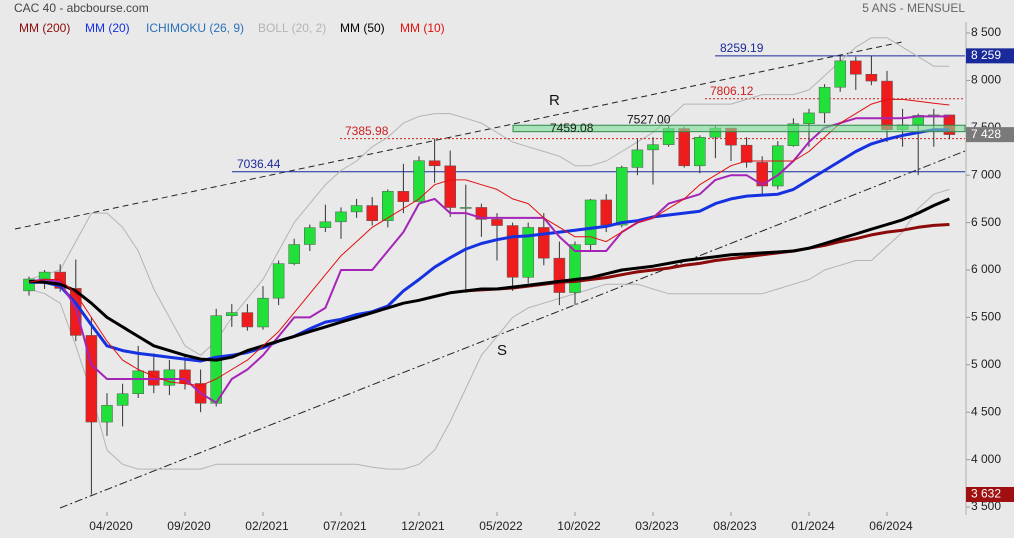  Describe the element at coordinates (195, 28) in the screenshot. I see `legend-entry: ICHIMOKU (26, 9)` at that location.